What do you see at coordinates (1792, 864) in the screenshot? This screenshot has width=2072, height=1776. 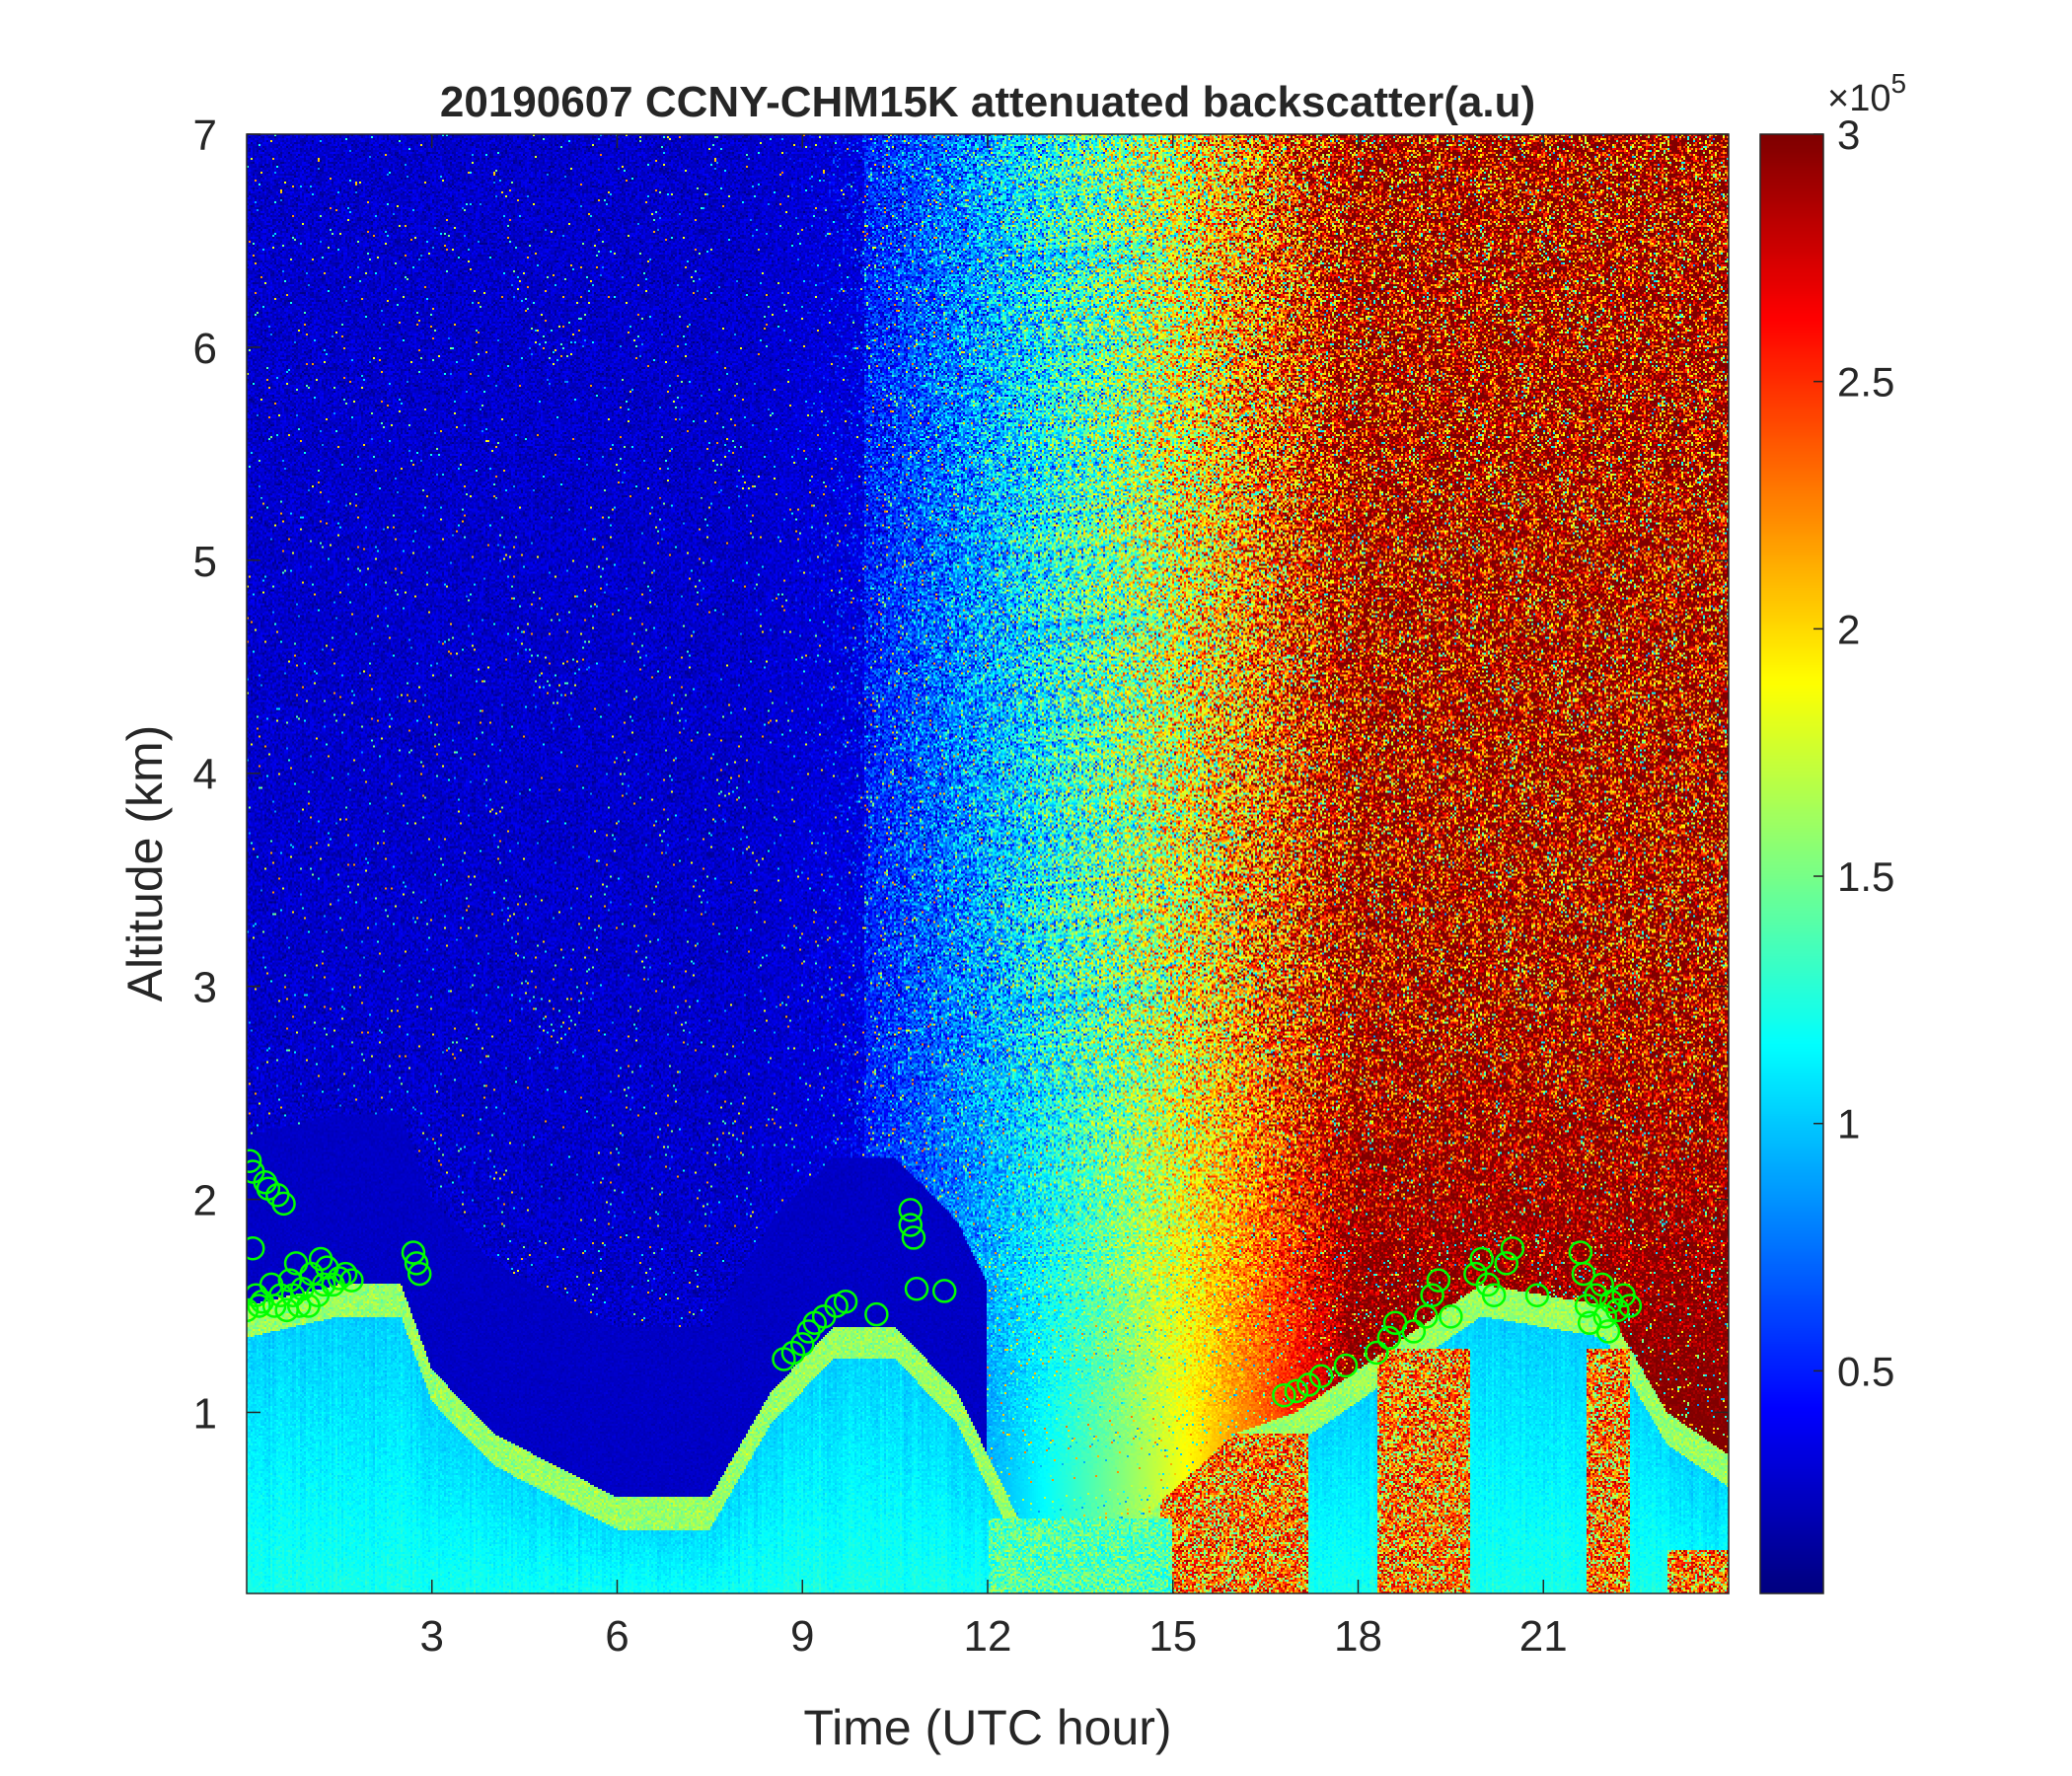 I see `colorbar-frame` at bounding box center [1792, 864].